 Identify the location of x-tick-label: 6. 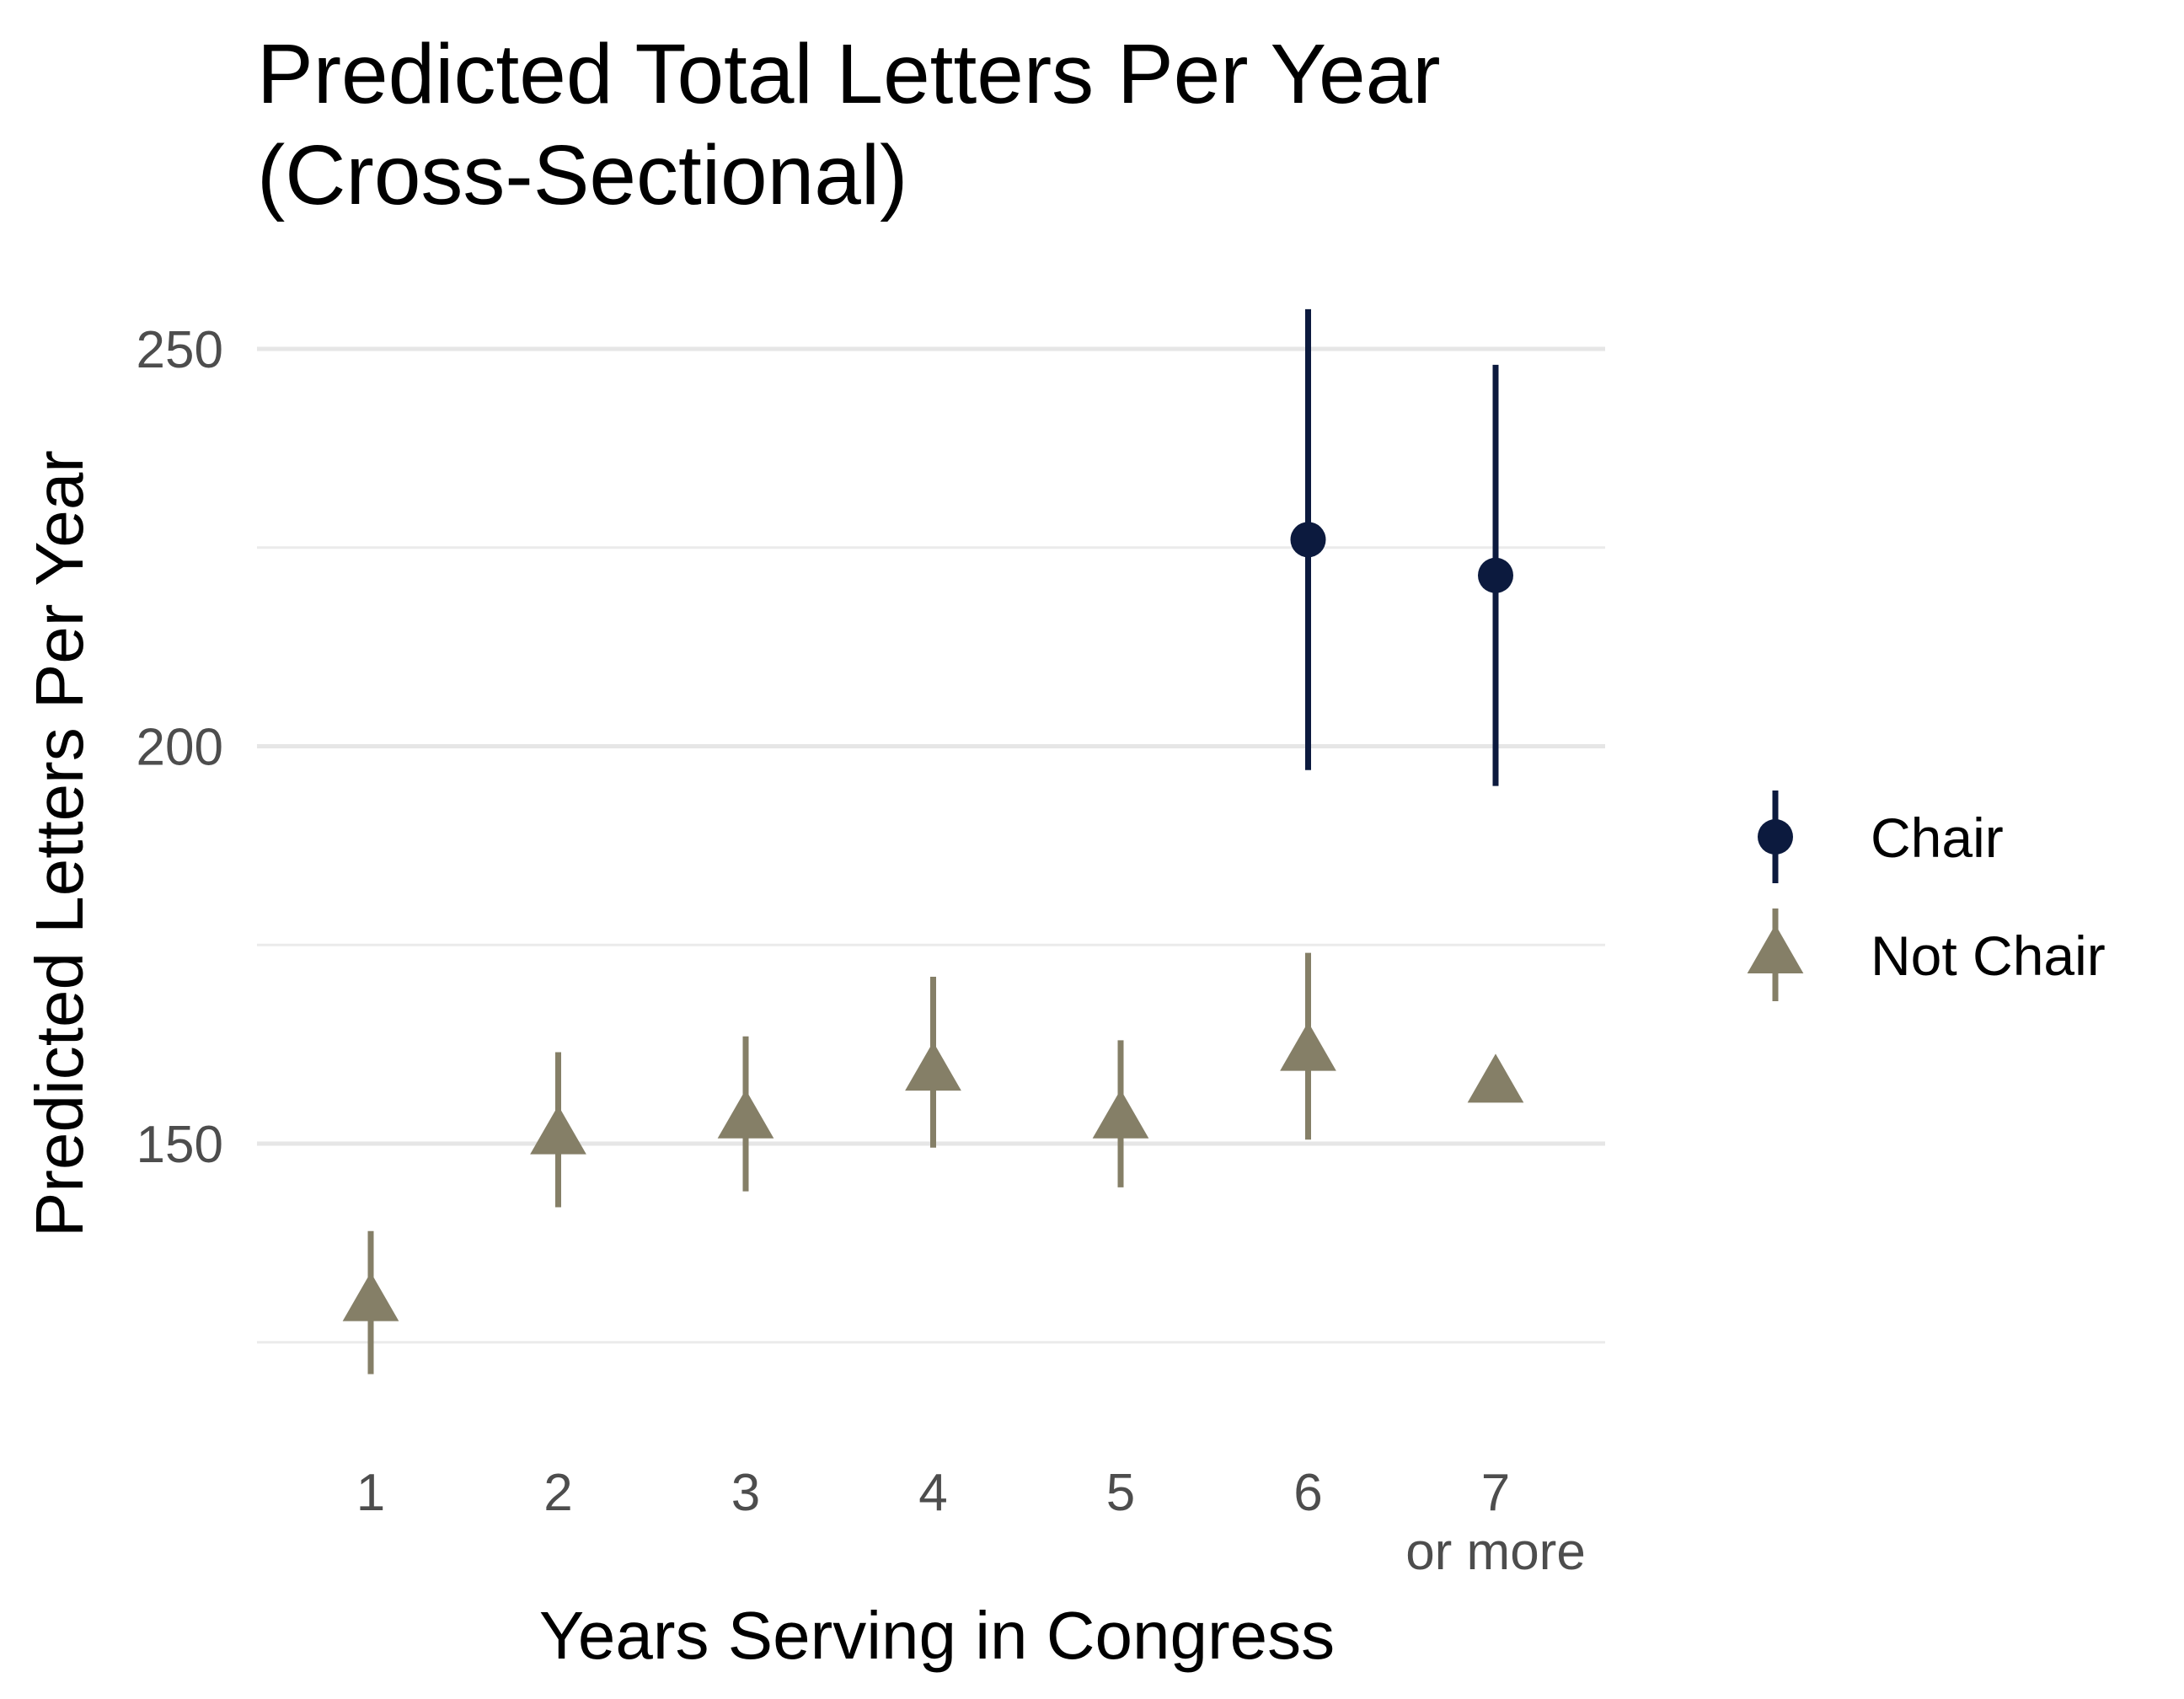
(1307, 1493).